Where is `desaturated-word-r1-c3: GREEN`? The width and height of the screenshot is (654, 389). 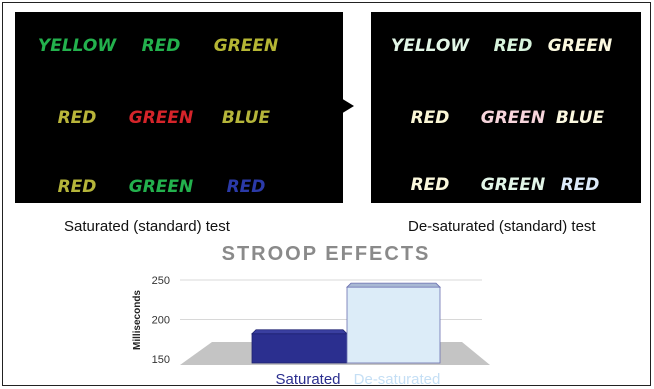 desaturated-word-r1-c3: GREEN is located at coordinates (580, 46).